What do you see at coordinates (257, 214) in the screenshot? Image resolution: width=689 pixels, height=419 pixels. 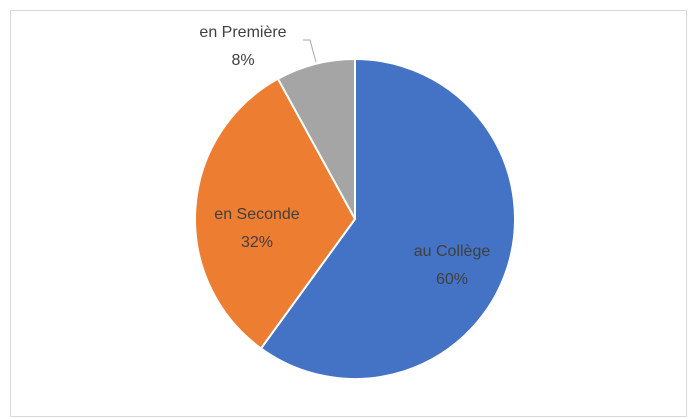 I see `slice-label: en Seconde` at bounding box center [257, 214].